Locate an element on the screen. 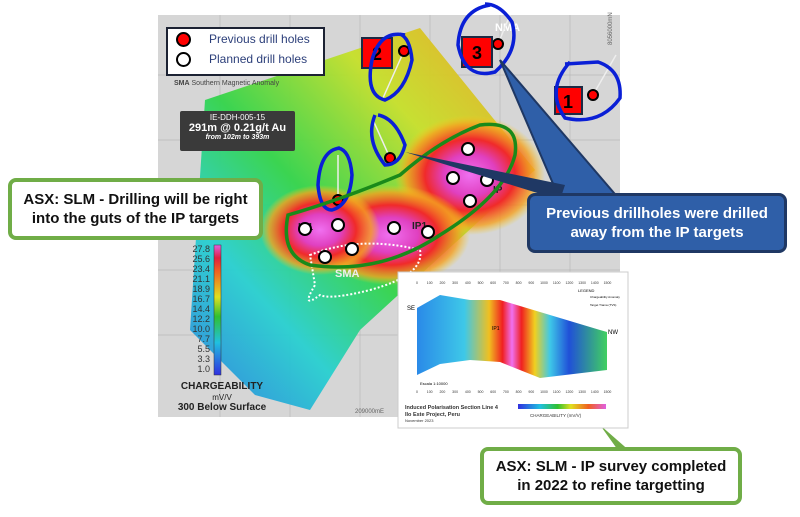  svg-text: 3 is located at coordinates (477, 53).